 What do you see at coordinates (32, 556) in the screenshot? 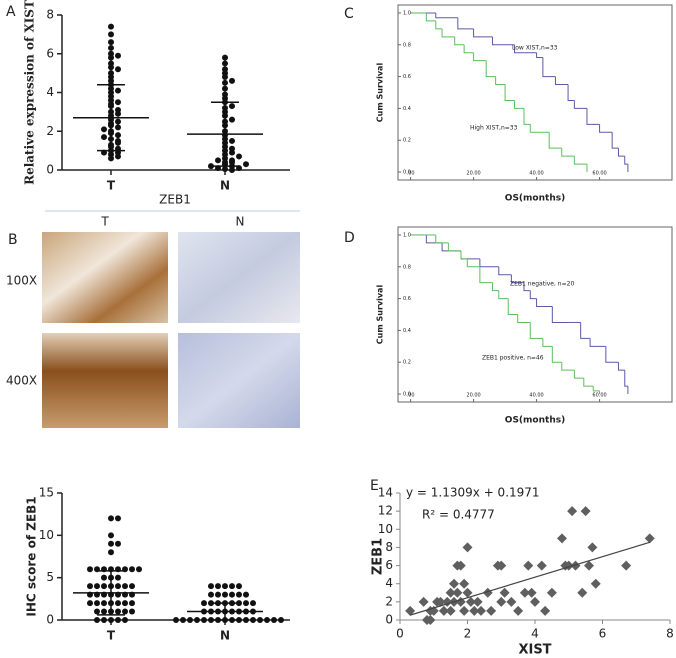
I see `y-axis-label: IHC score of ZEB1` at bounding box center [32, 556].